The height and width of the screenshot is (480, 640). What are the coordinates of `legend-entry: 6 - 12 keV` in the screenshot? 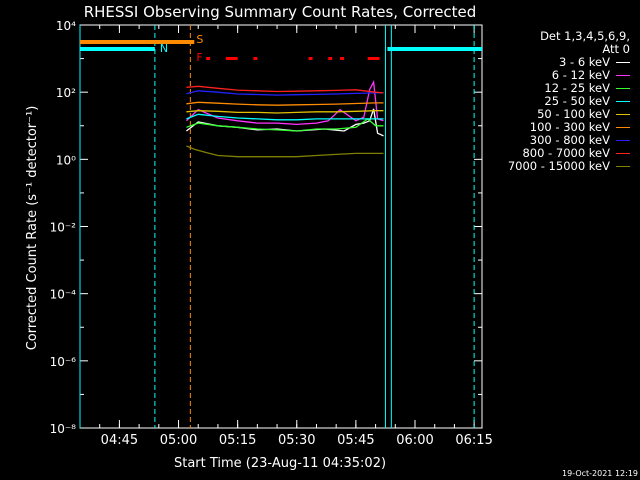 It's located at (591, 75).